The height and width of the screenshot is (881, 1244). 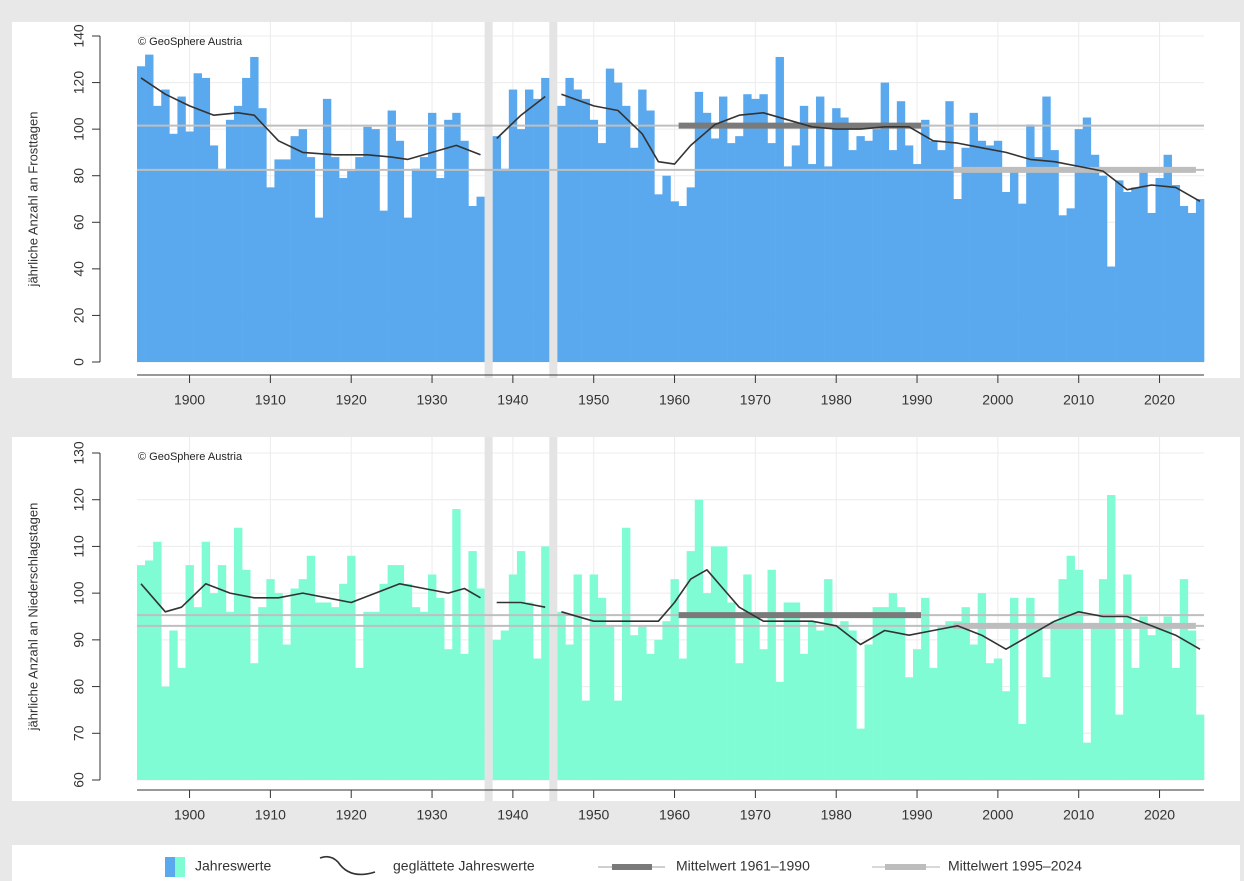 I want to click on legend-label: Jahreswerte, so click(x=233, y=866).